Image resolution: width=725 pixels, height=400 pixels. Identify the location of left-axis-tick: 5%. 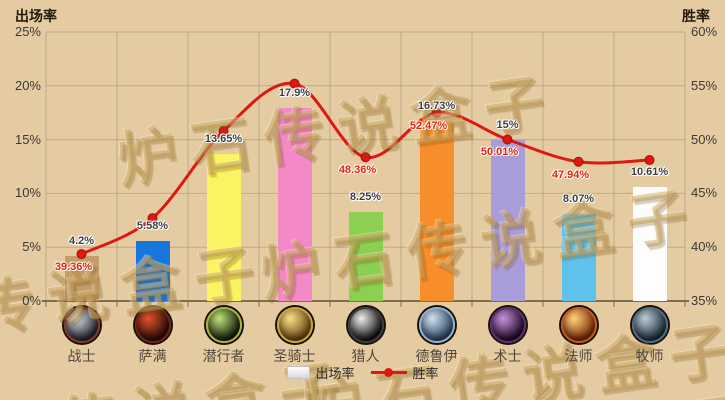
(31, 247).